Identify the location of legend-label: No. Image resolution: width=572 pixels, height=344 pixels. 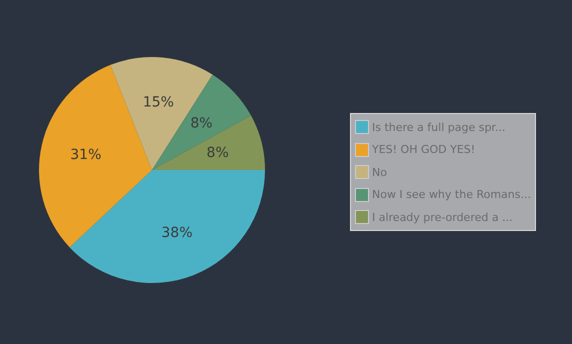
(379, 172).